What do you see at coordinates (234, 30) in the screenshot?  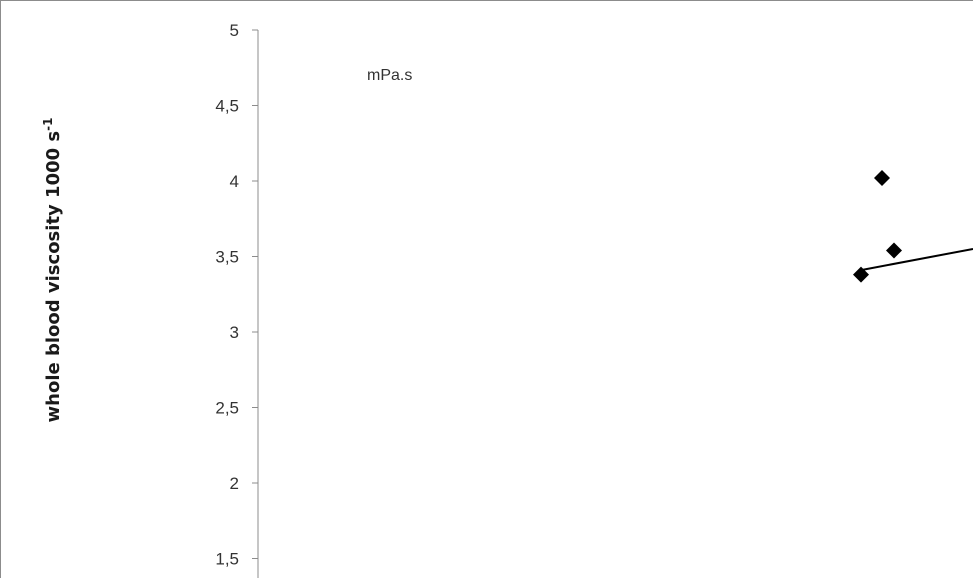 I see `y-tick-label: 5` at bounding box center [234, 30].